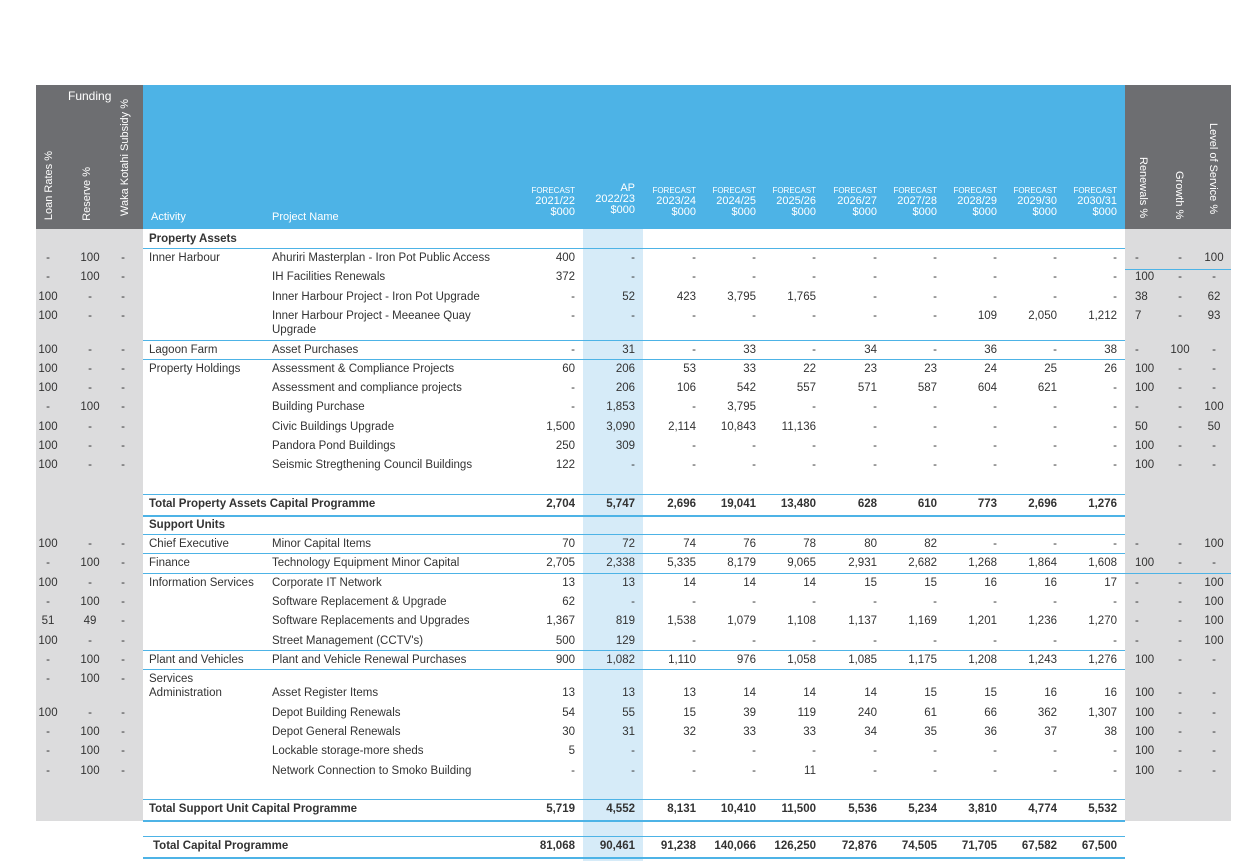 The image size is (1252, 863). I want to click on forecast-value: 34, so click(870, 732).